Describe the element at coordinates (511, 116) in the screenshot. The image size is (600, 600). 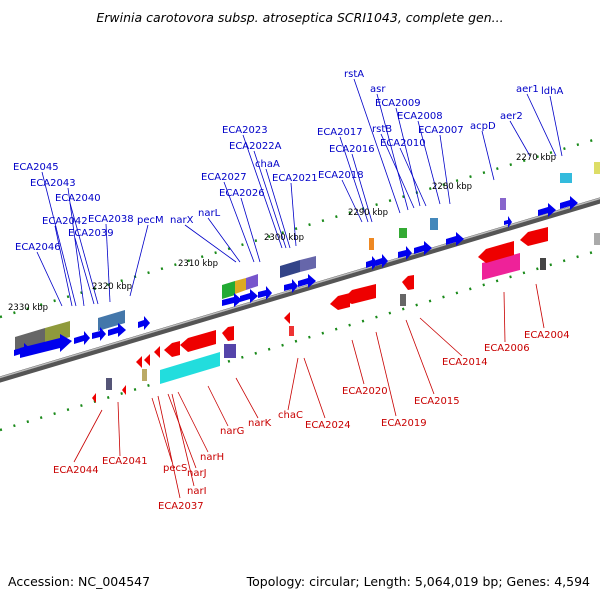
I see `gene-label: aer2` at that location.